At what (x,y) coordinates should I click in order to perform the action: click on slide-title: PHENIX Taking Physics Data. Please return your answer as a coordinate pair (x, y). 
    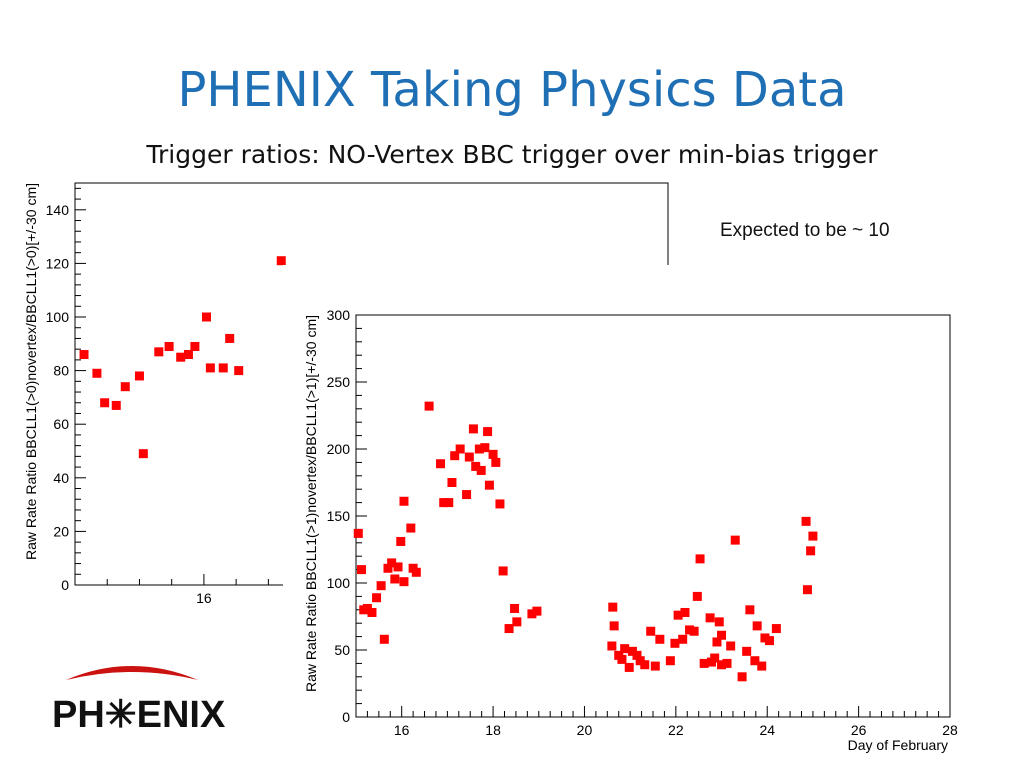
    Looking at the image, I should click on (512, 90).